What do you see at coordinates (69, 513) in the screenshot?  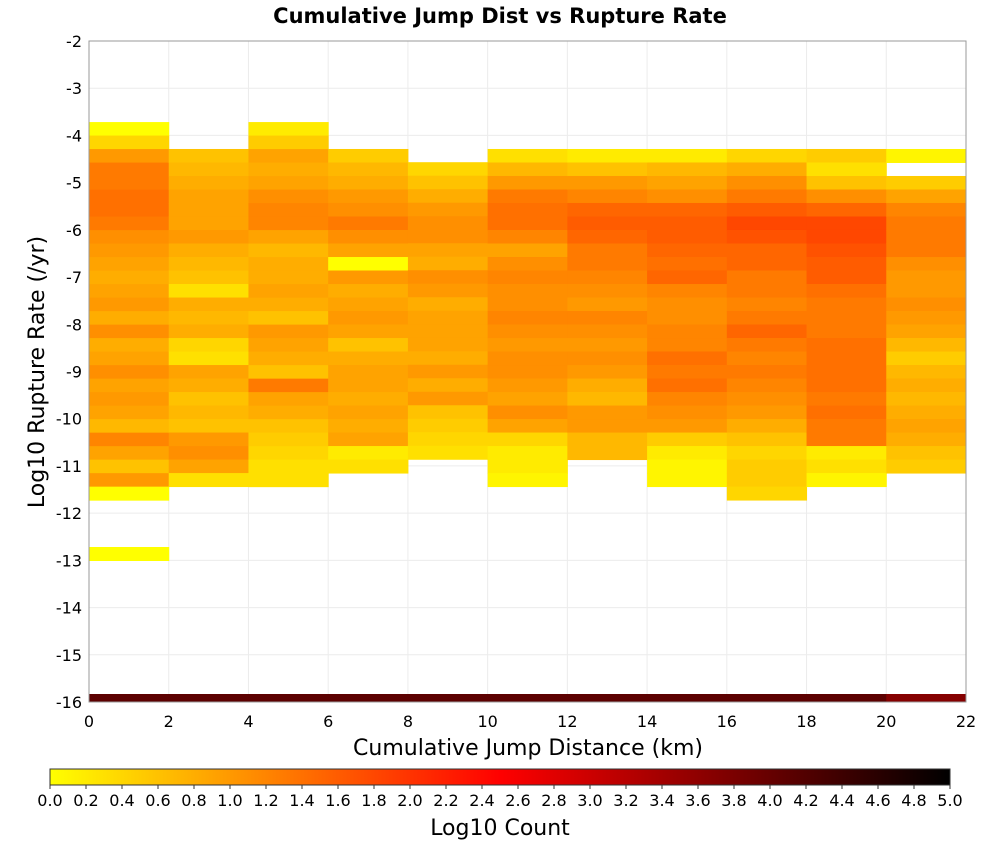 I see `y-tick-label: -12` at bounding box center [69, 513].